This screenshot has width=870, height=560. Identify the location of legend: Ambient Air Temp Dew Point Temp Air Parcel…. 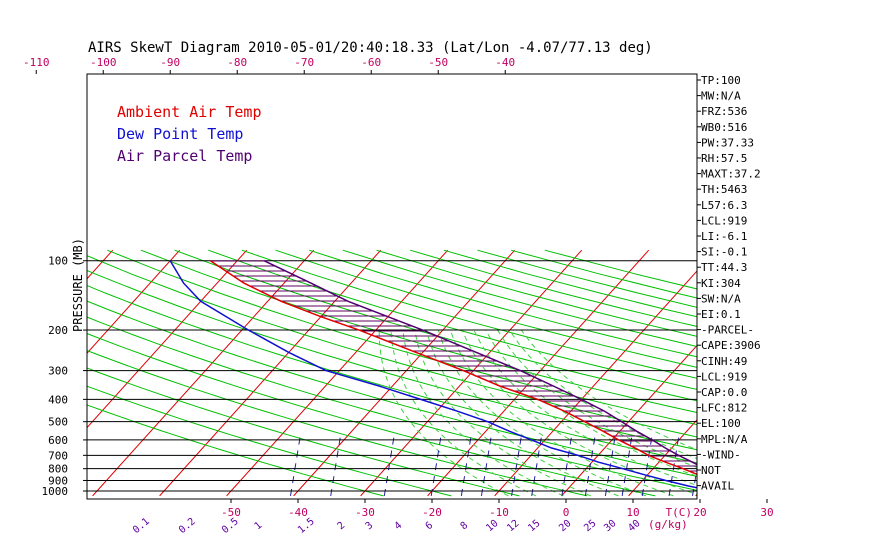
(189, 134).